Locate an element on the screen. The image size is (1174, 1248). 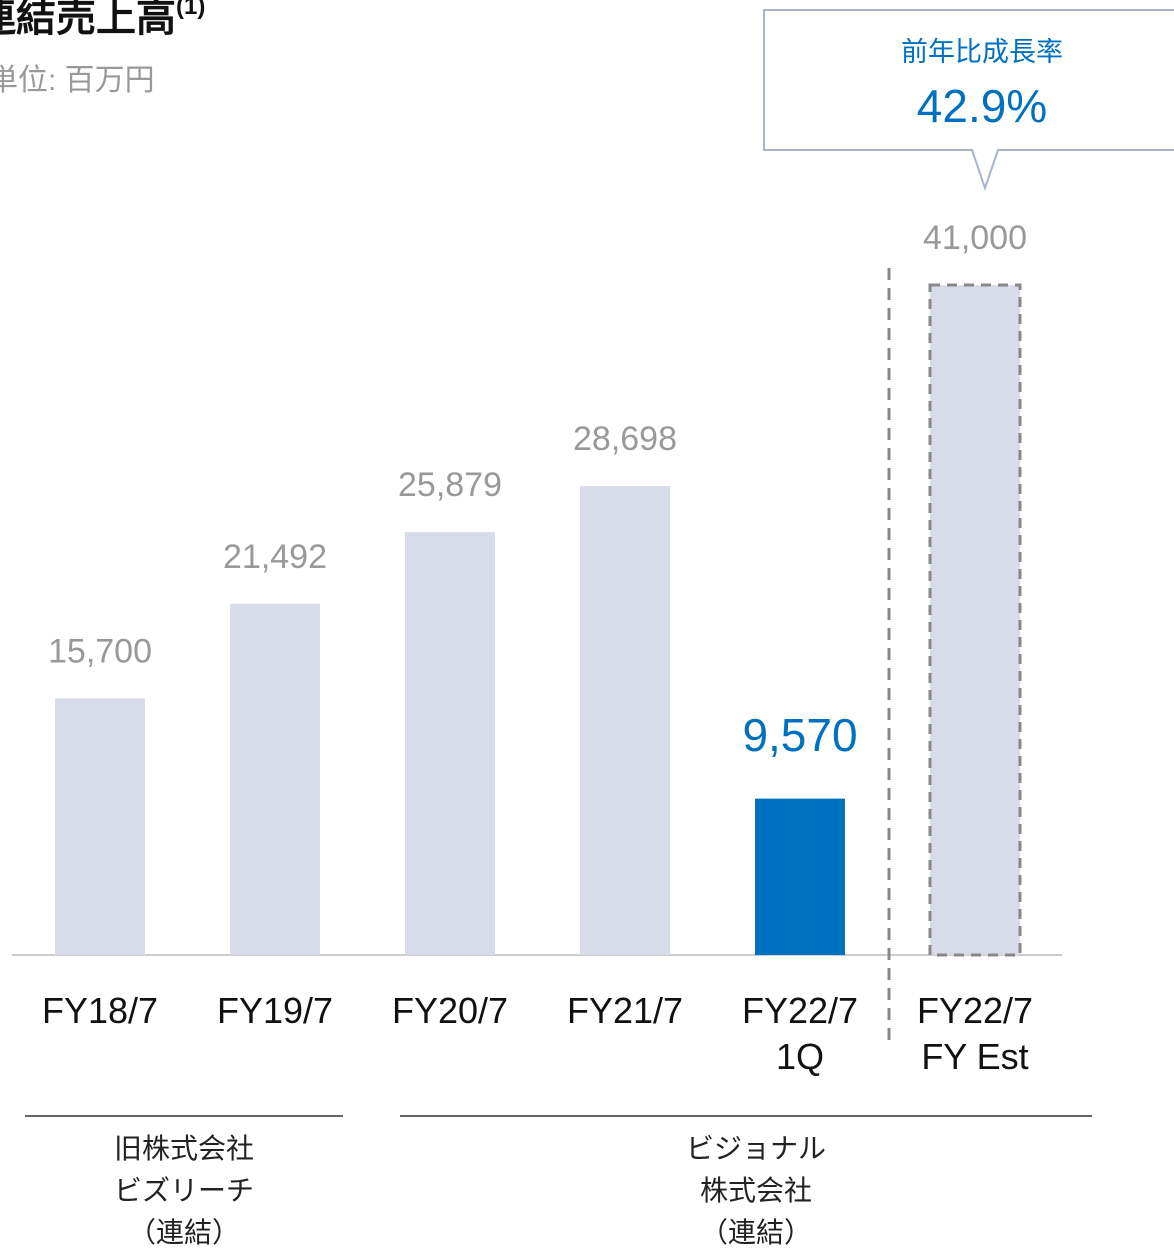
title-text: 連結売上高 is located at coordinates (88, 20).